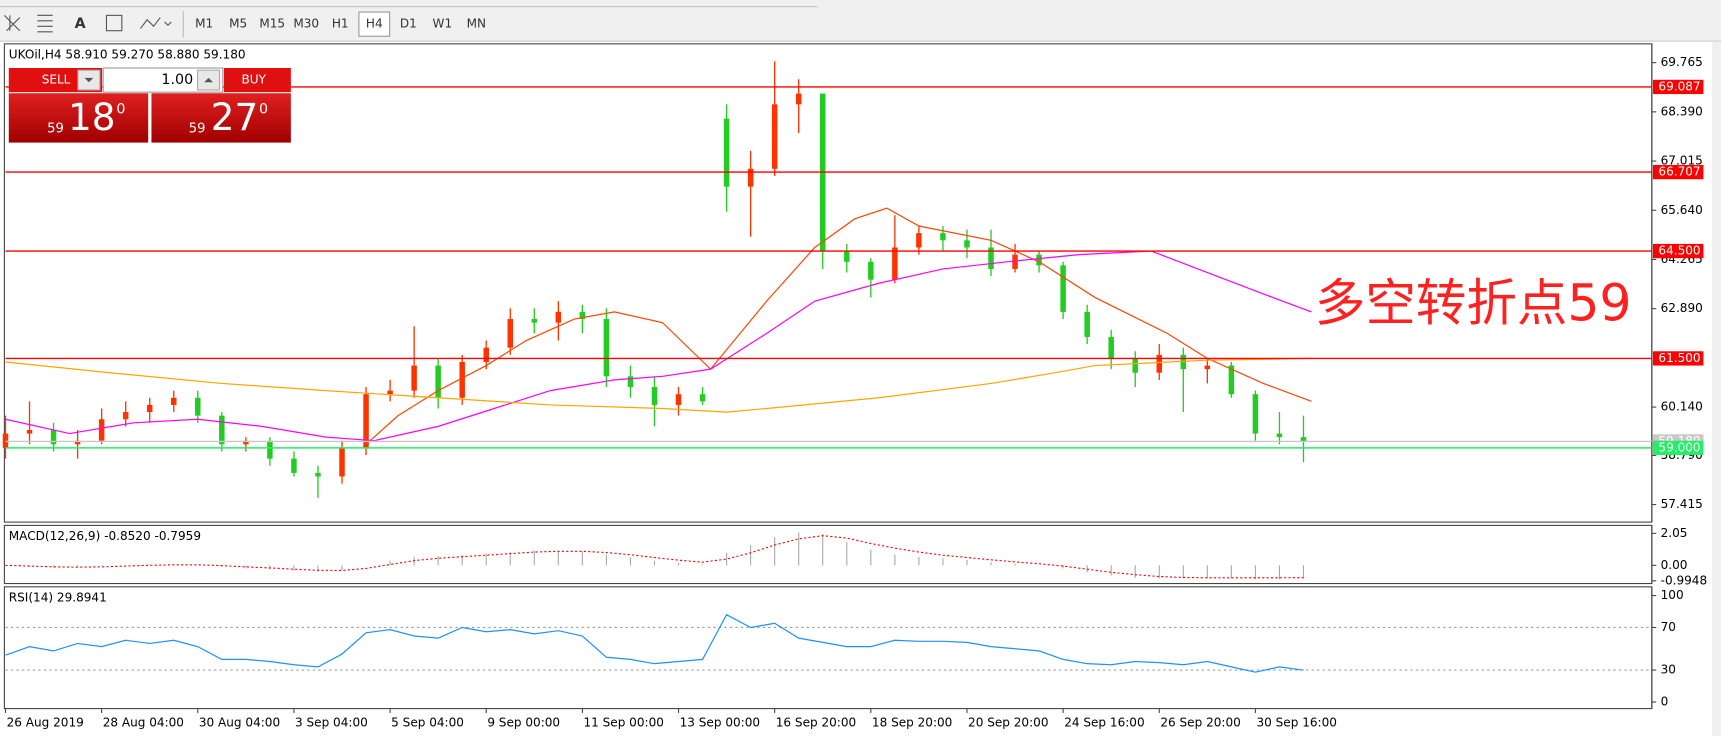 Image resolution: width=1721 pixels, height=736 pixels. What do you see at coordinates (177, 80) in the screenshot?
I see `volume: 1.00` at bounding box center [177, 80].